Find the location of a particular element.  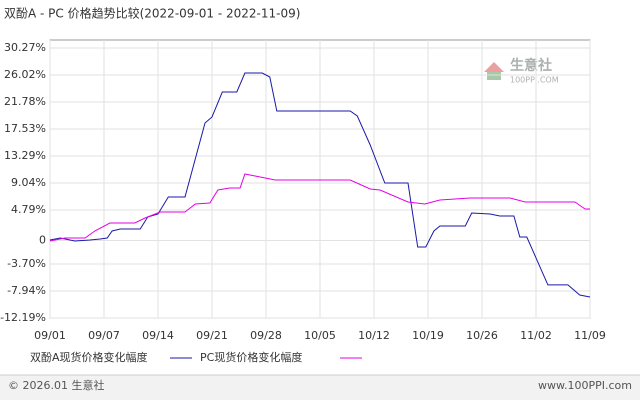

series-line is located at coordinates (319, 207).